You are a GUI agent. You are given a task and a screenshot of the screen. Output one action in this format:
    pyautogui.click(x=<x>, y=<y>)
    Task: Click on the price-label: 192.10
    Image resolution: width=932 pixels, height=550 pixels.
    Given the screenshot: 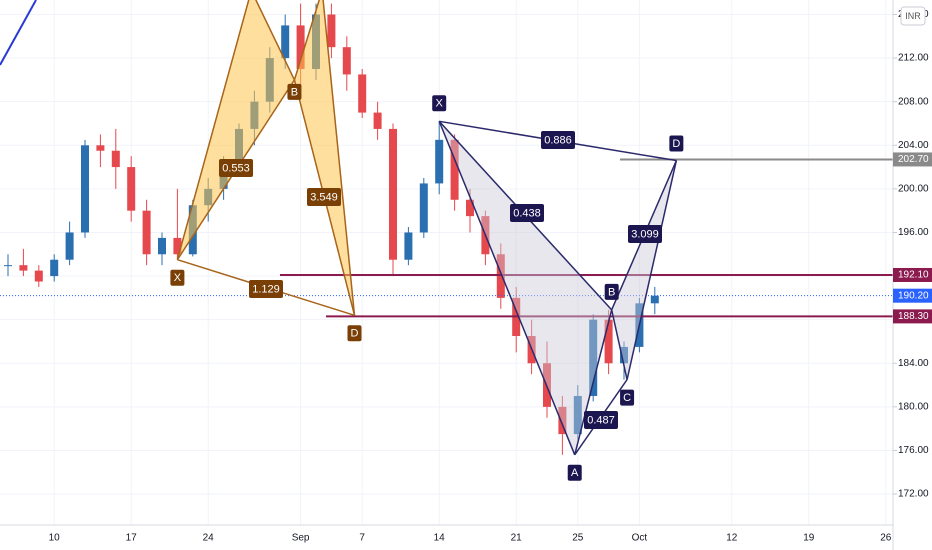 What is the action you would take?
    pyautogui.click(x=913, y=275)
    